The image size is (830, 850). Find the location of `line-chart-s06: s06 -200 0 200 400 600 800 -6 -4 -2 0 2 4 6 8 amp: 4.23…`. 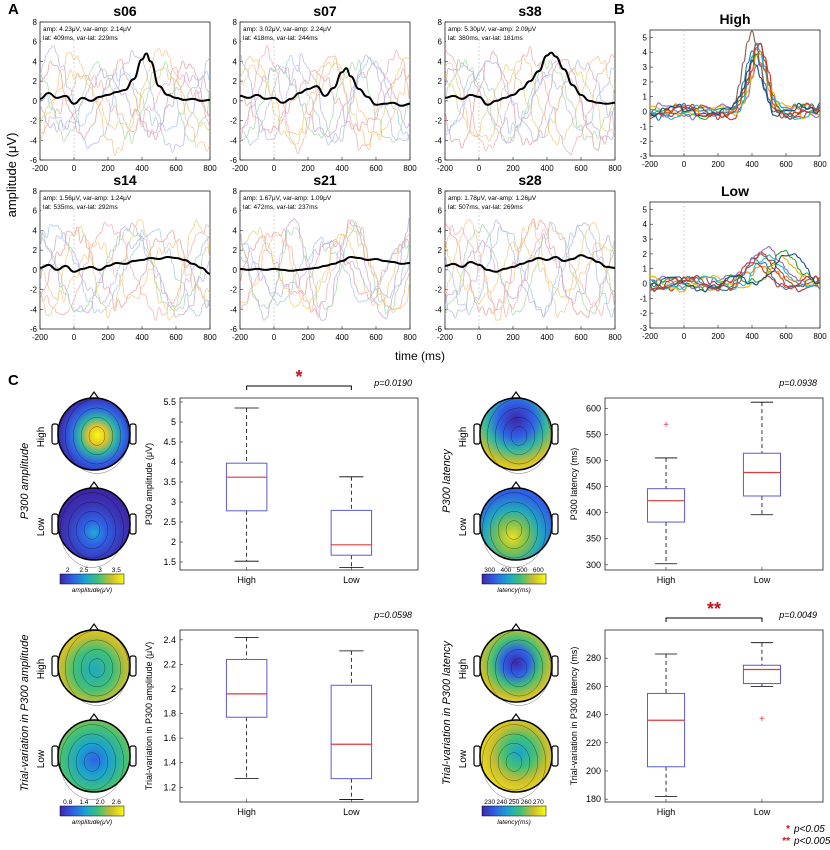

line-chart-s06: s06 -200 0 200 400 600 800 -6 -4 -2 0 2 4 6 8 amp: 4.23… is located at coordinates (123, 88).